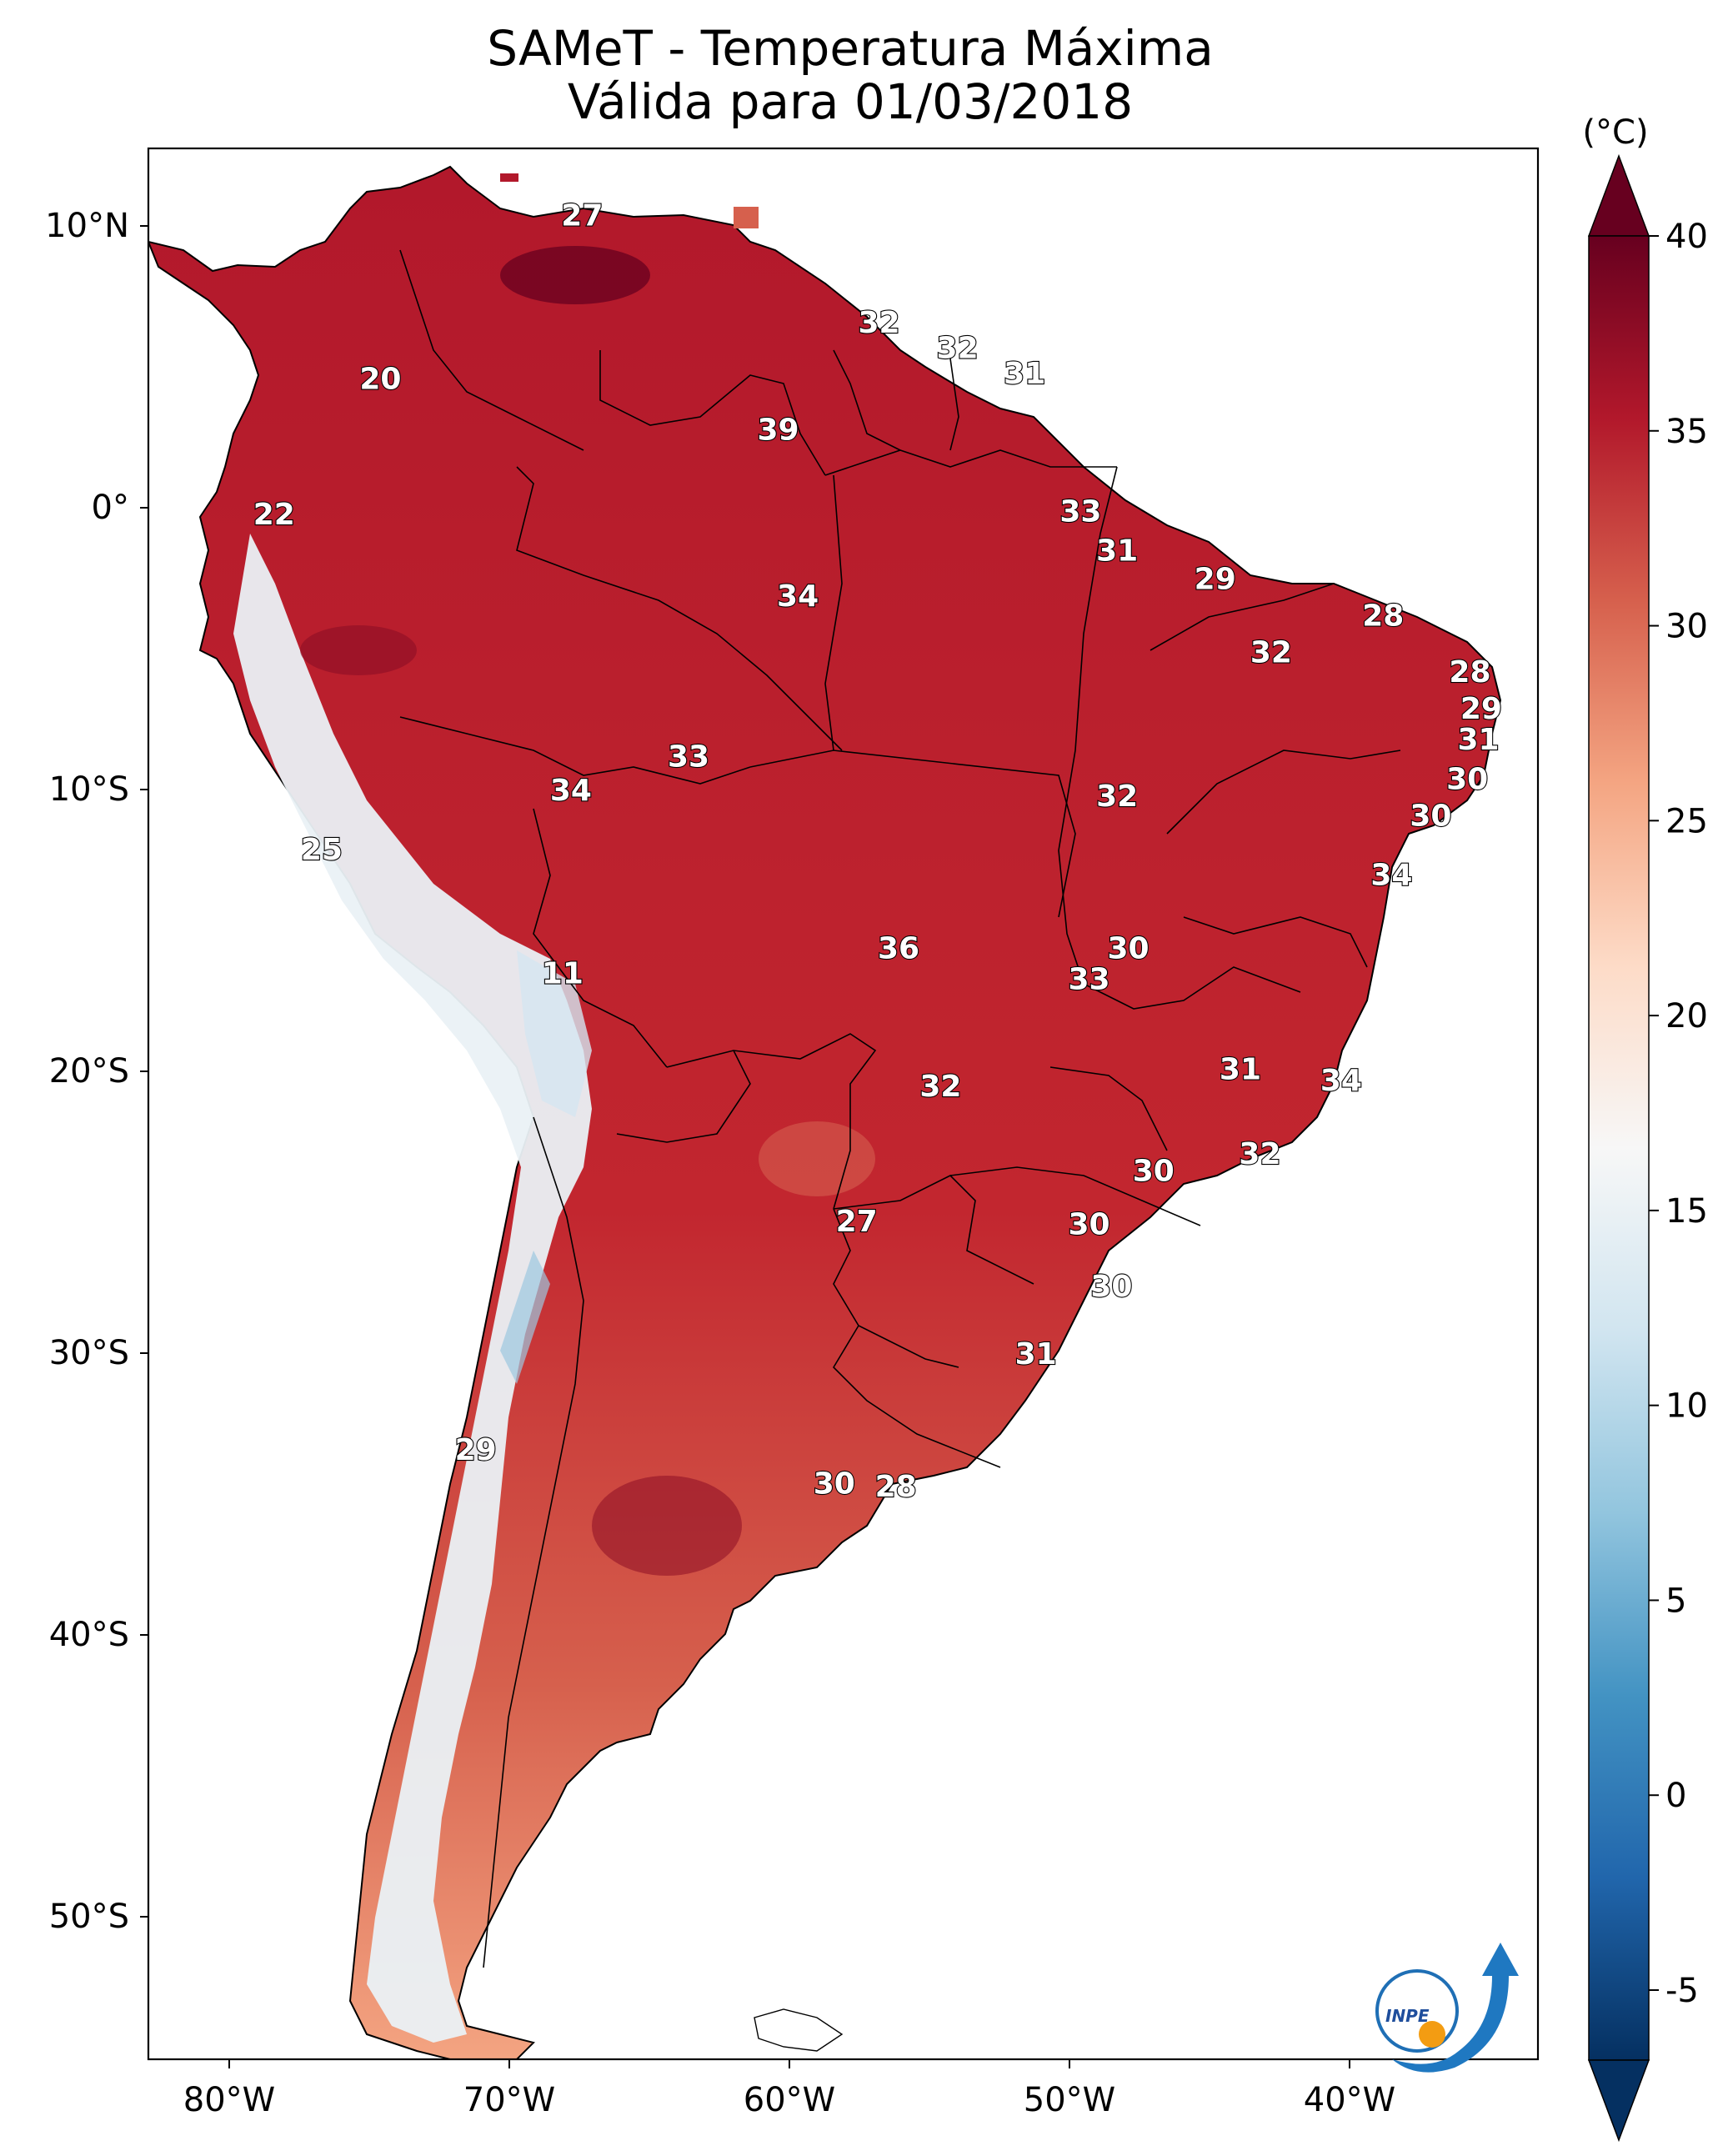 Image resolution: width=1723 pixels, height=2156 pixels. I want to click on lat-tick-label: 10°N, so click(87, 226).